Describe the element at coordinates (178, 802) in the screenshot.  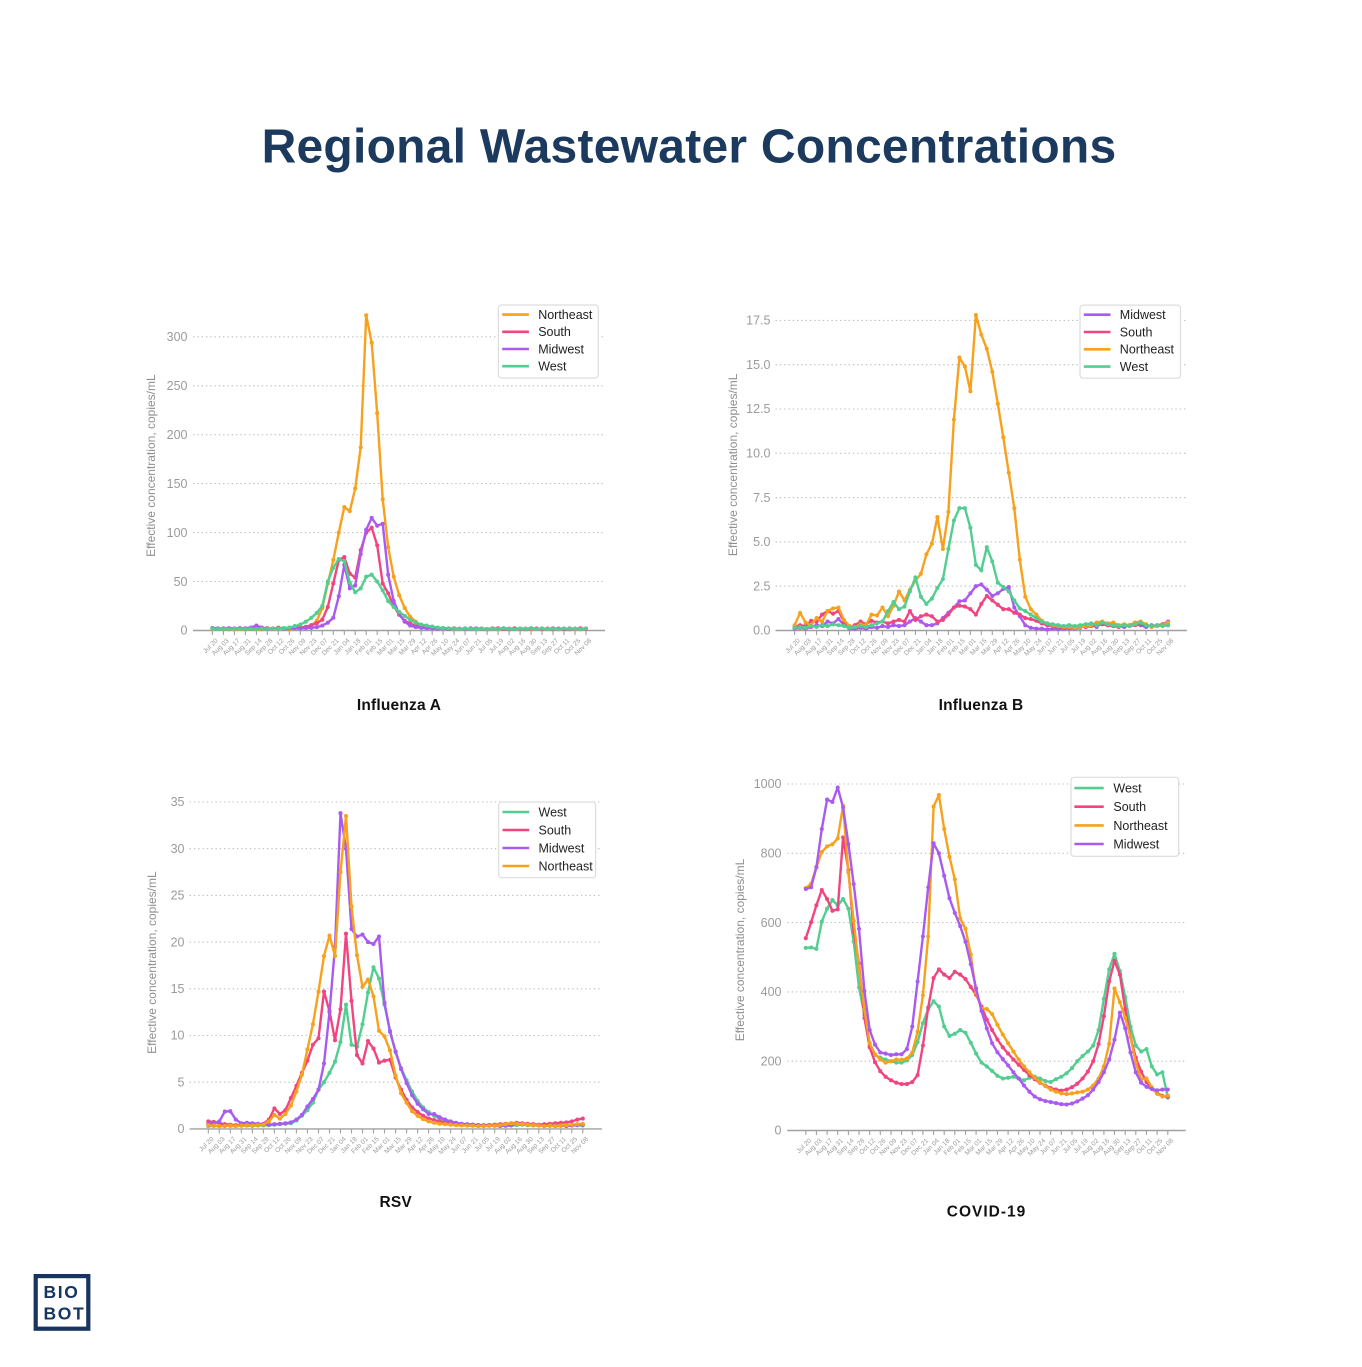
I see `svg-text: 35` at that location.